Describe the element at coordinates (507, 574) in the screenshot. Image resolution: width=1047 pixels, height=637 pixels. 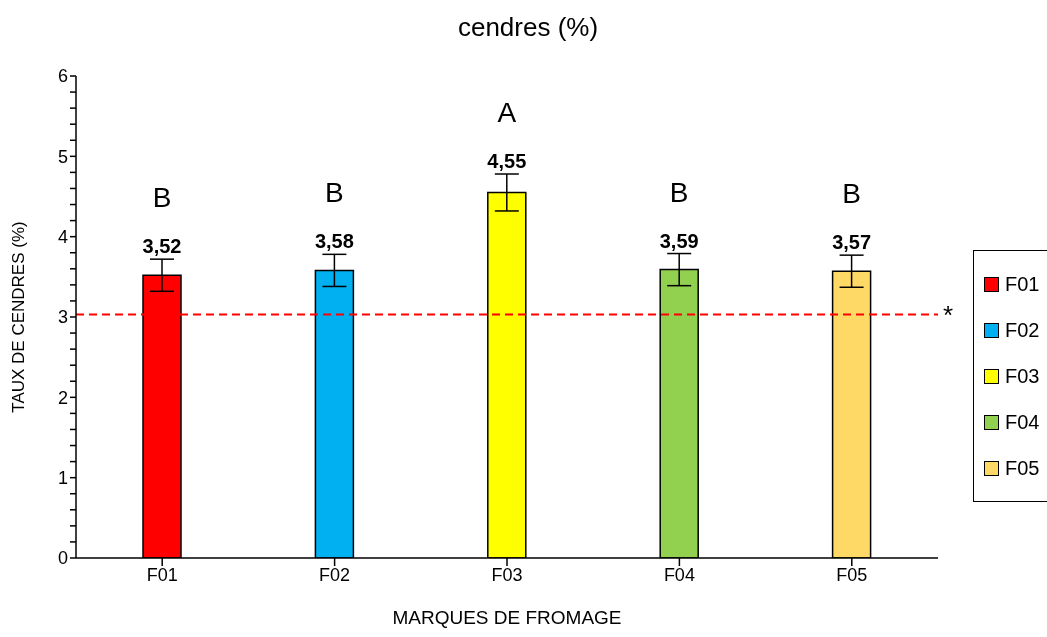
I see `x-tick-label: F03` at that location.